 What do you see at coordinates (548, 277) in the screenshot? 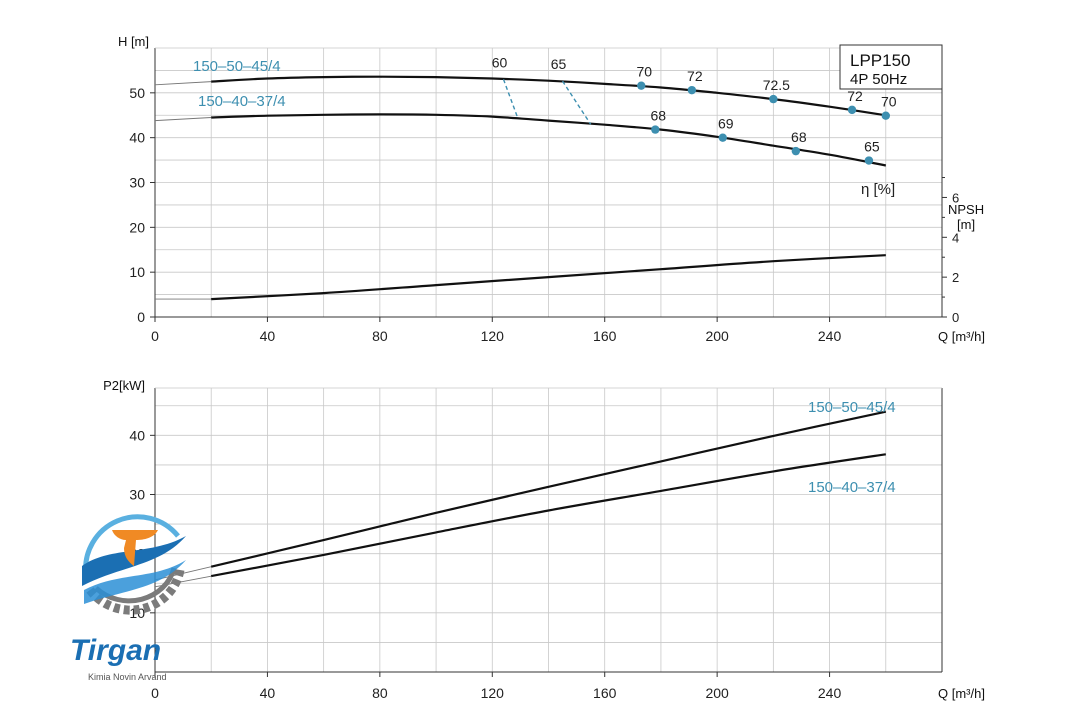
I see `npsh-curve` at bounding box center [548, 277].